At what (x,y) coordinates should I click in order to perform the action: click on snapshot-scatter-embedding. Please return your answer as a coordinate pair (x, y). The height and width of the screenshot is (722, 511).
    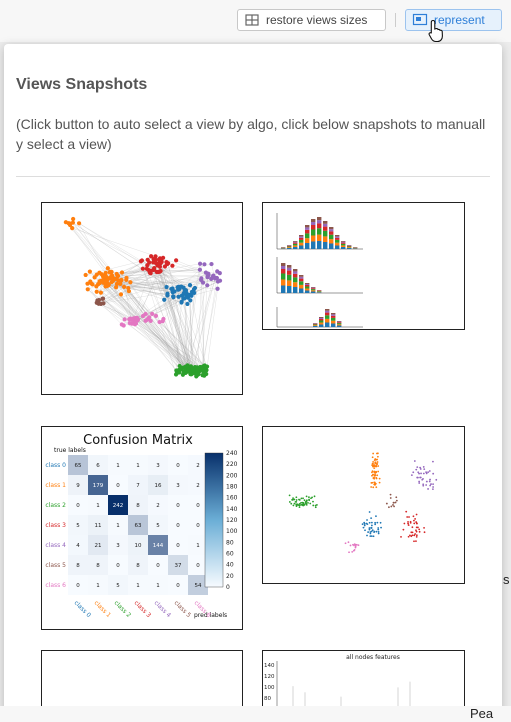
    Looking at the image, I should click on (363, 505).